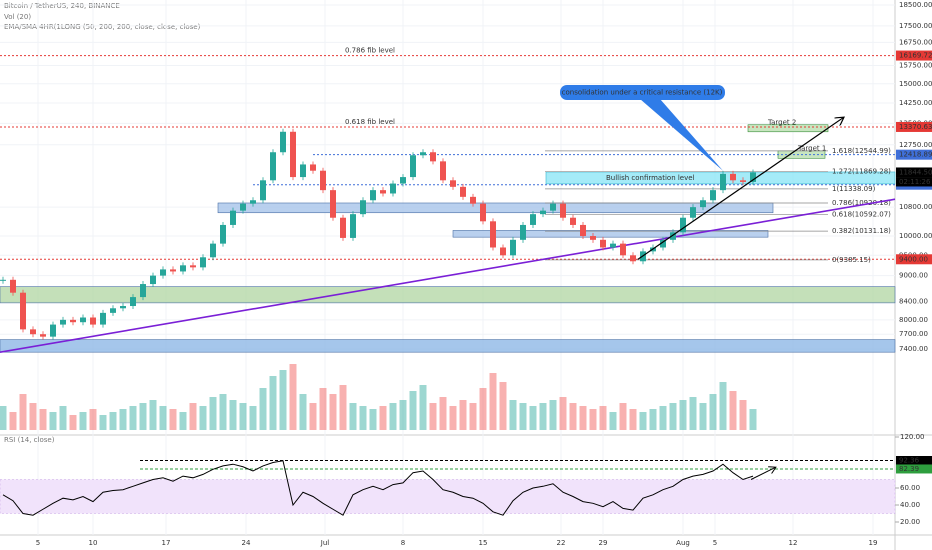  I want to click on x-tick-label: 5, so click(38, 543).